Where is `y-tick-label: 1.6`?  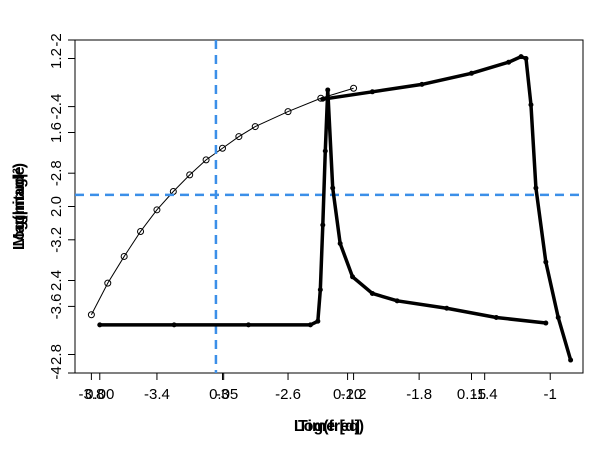 y-tick-label: 1.6 is located at coordinates (56, 132).